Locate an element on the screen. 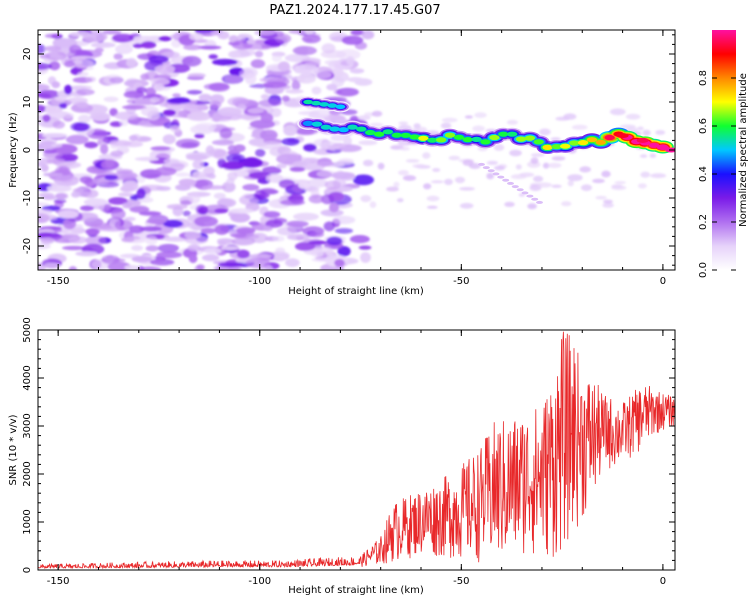 This screenshot has height=600, width=750. x-tick-label: -100 is located at coordinates (259, 281).